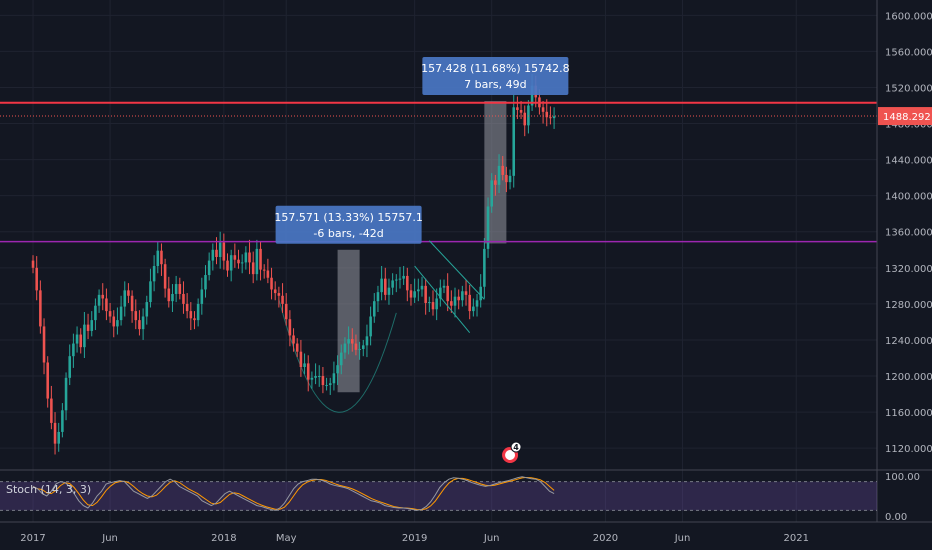 This screenshot has height=550, width=932. Describe the element at coordinates (48, 489) in the screenshot. I see `stoch-label: Stoch (14, 3, 3)` at that location.